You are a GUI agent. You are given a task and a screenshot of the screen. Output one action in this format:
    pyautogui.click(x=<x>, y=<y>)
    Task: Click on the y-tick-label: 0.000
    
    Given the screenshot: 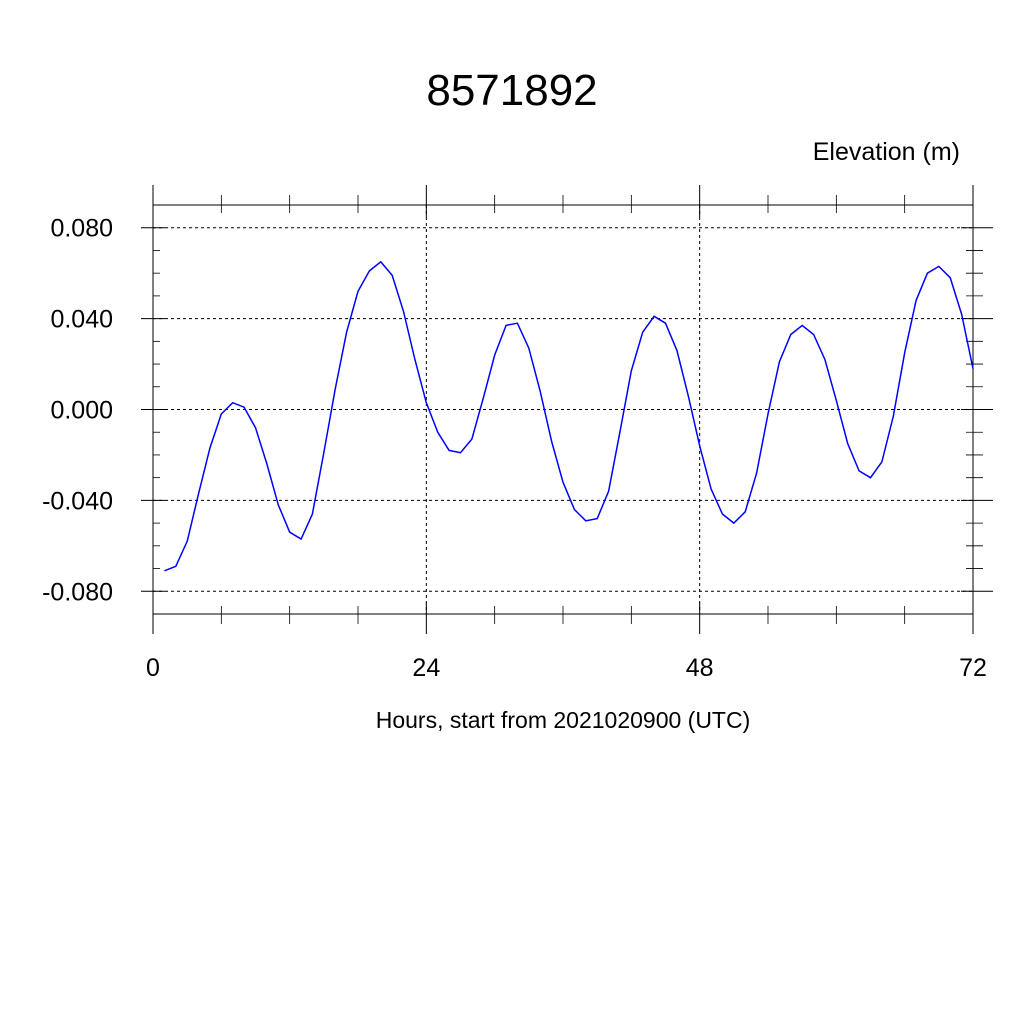 What is the action you would take?
    pyautogui.click(x=81, y=411)
    